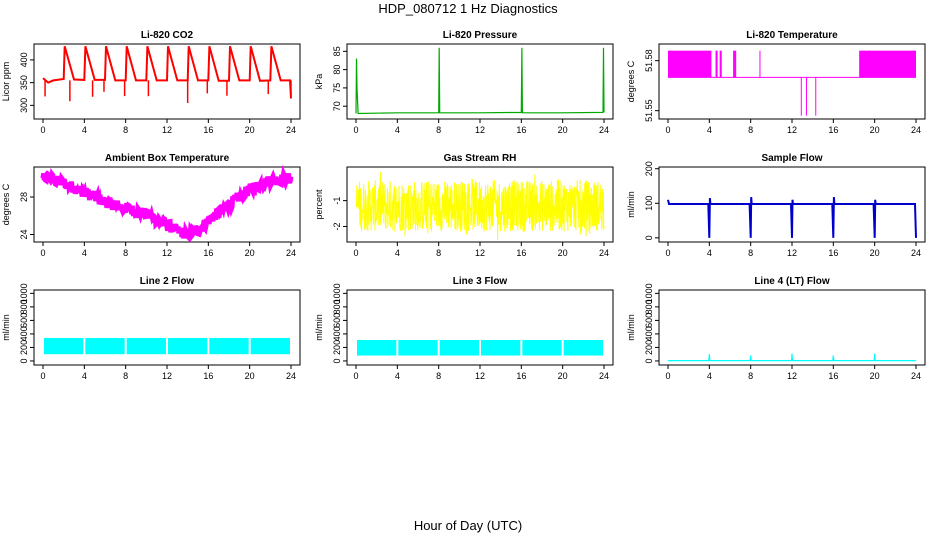  What do you see at coordinates (24, 82) in the screenshot?
I see `y-tick-label: 350` at bounding box center [24, 82].